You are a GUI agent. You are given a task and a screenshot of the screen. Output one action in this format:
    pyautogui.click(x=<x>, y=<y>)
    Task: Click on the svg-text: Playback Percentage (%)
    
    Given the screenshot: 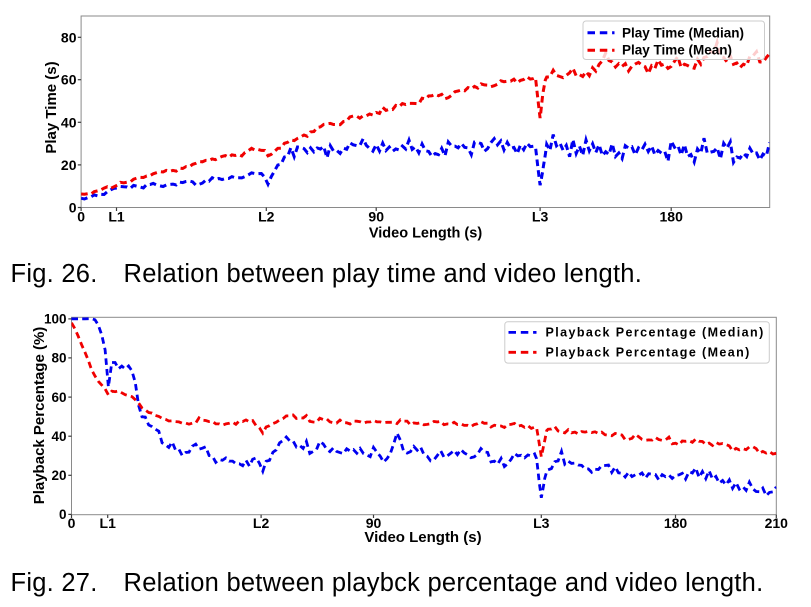 What is the action you would take?
    pyautogui.click(x=39, y=416)
    